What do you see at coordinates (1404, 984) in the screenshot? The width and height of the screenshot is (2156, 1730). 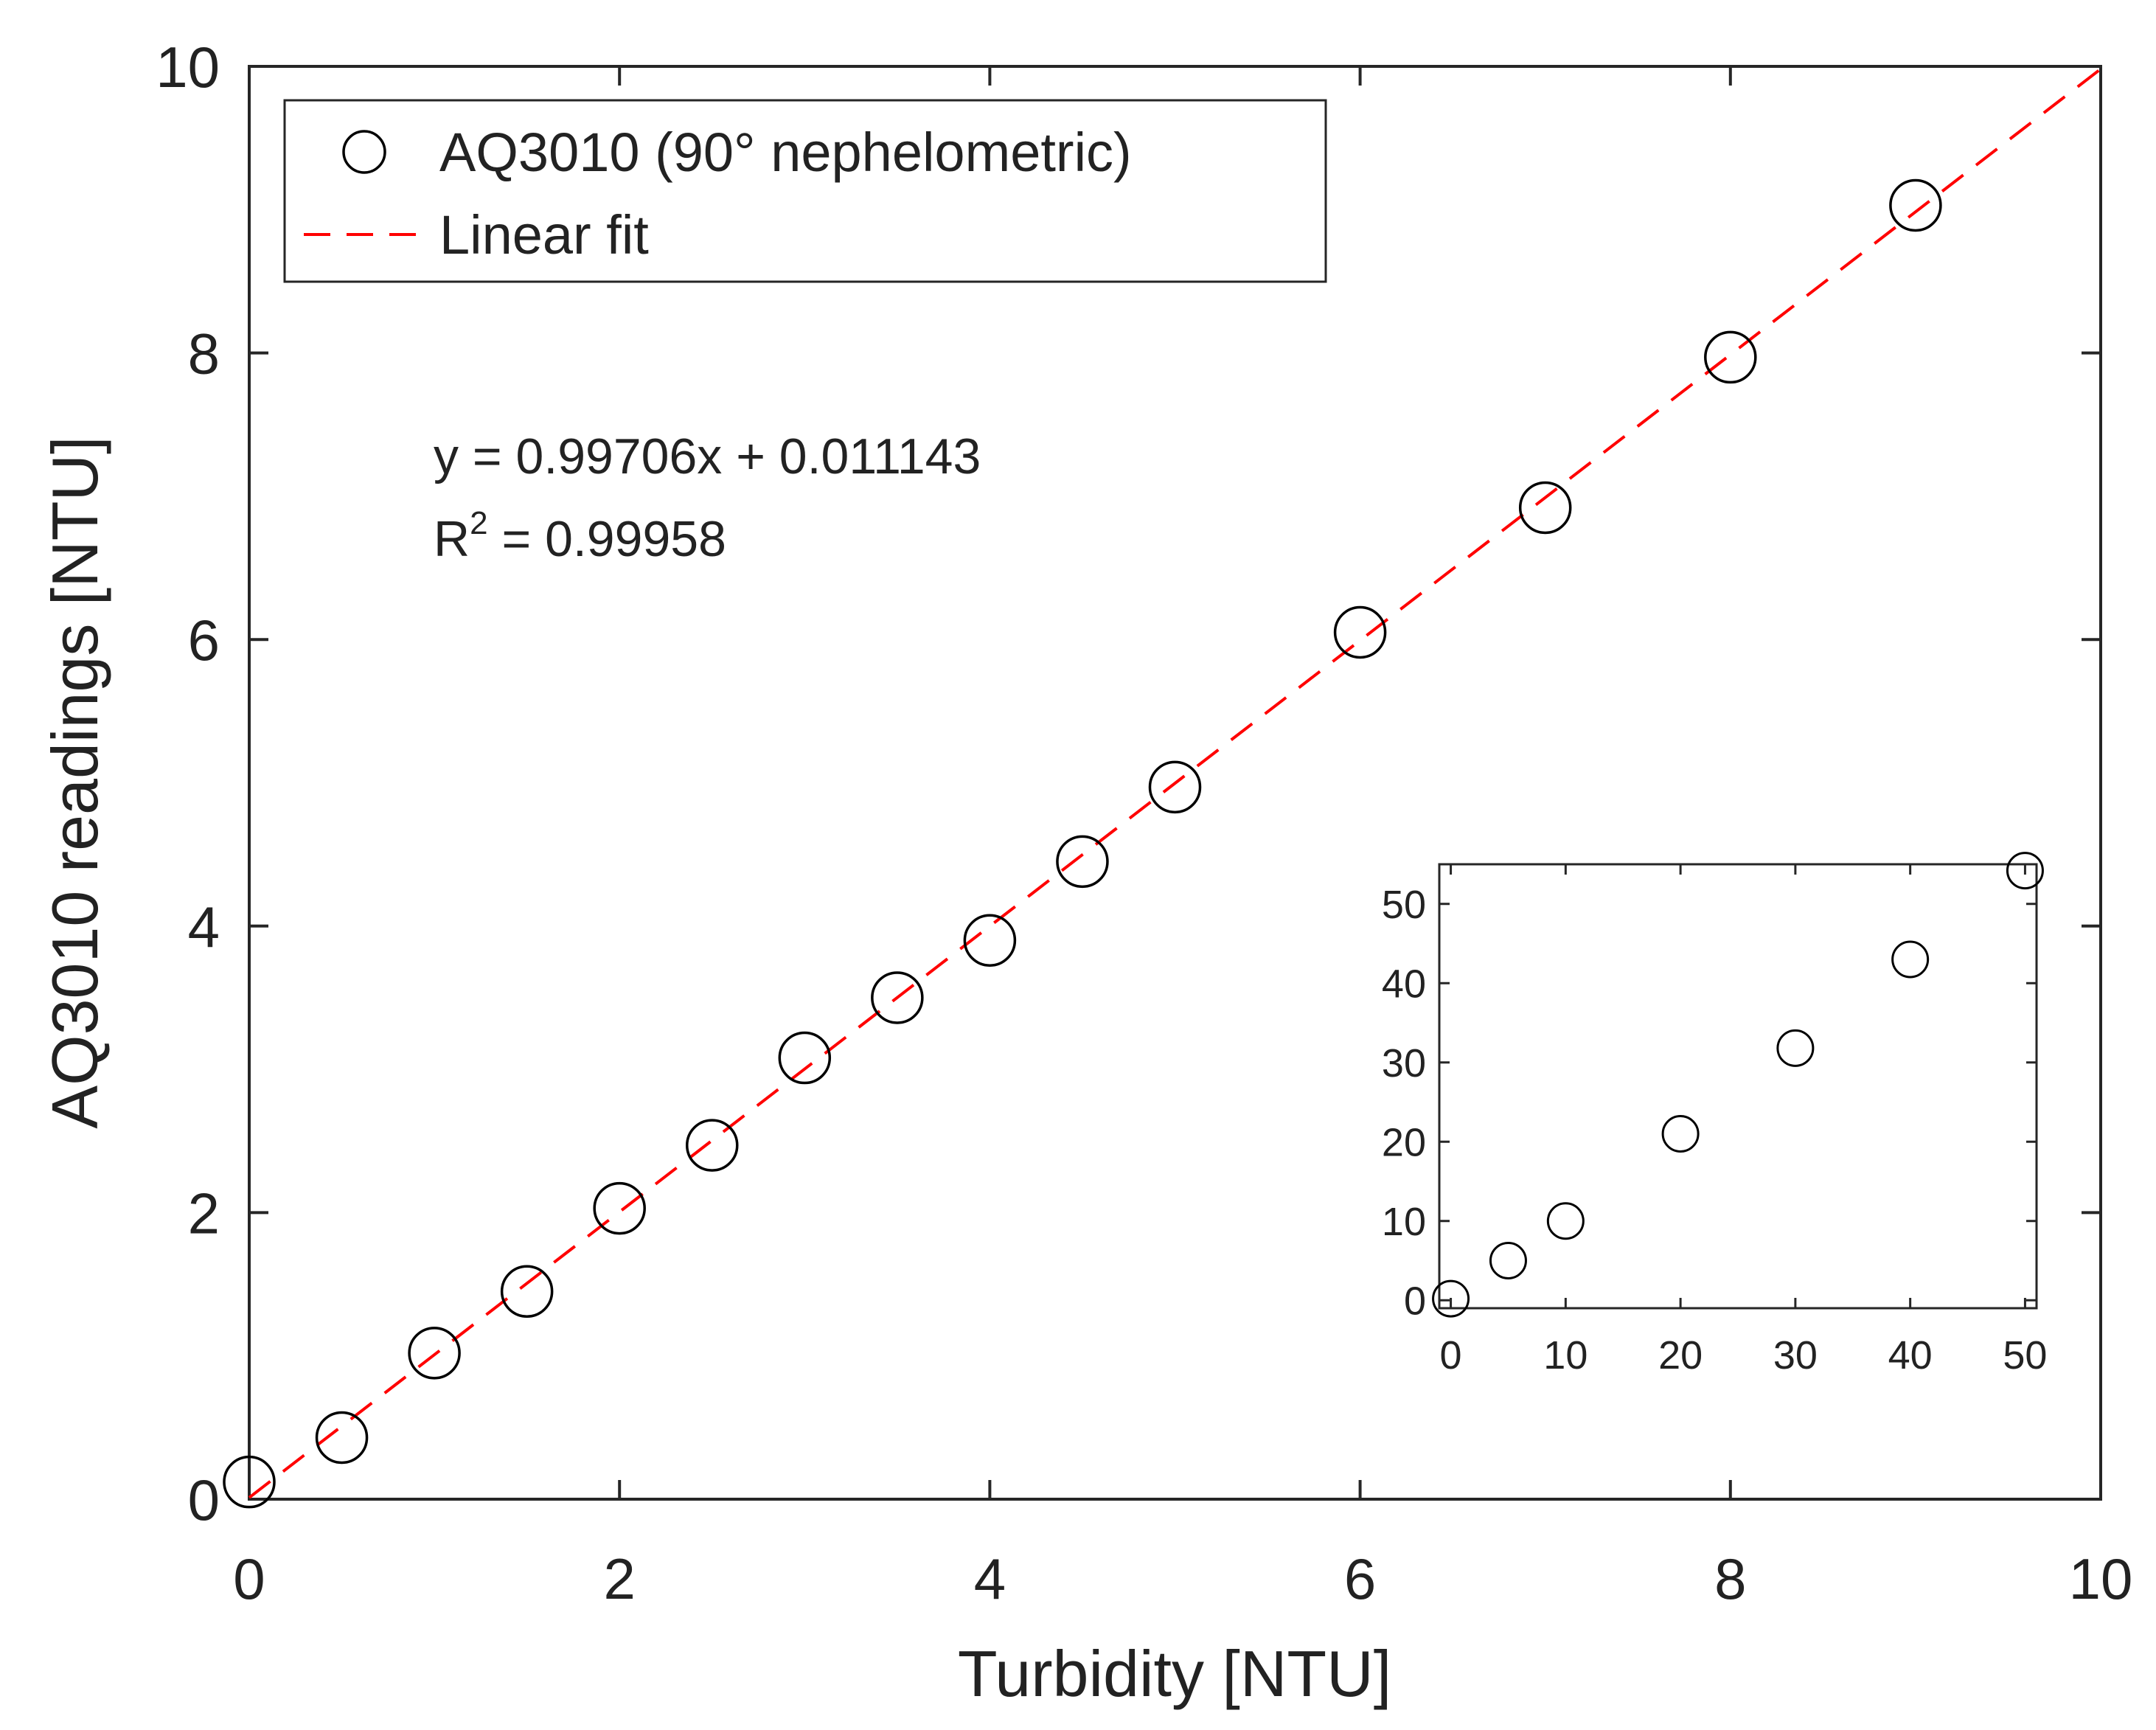 I see `inset-y-tick-label: 40` at bounding box center [1404, 984].